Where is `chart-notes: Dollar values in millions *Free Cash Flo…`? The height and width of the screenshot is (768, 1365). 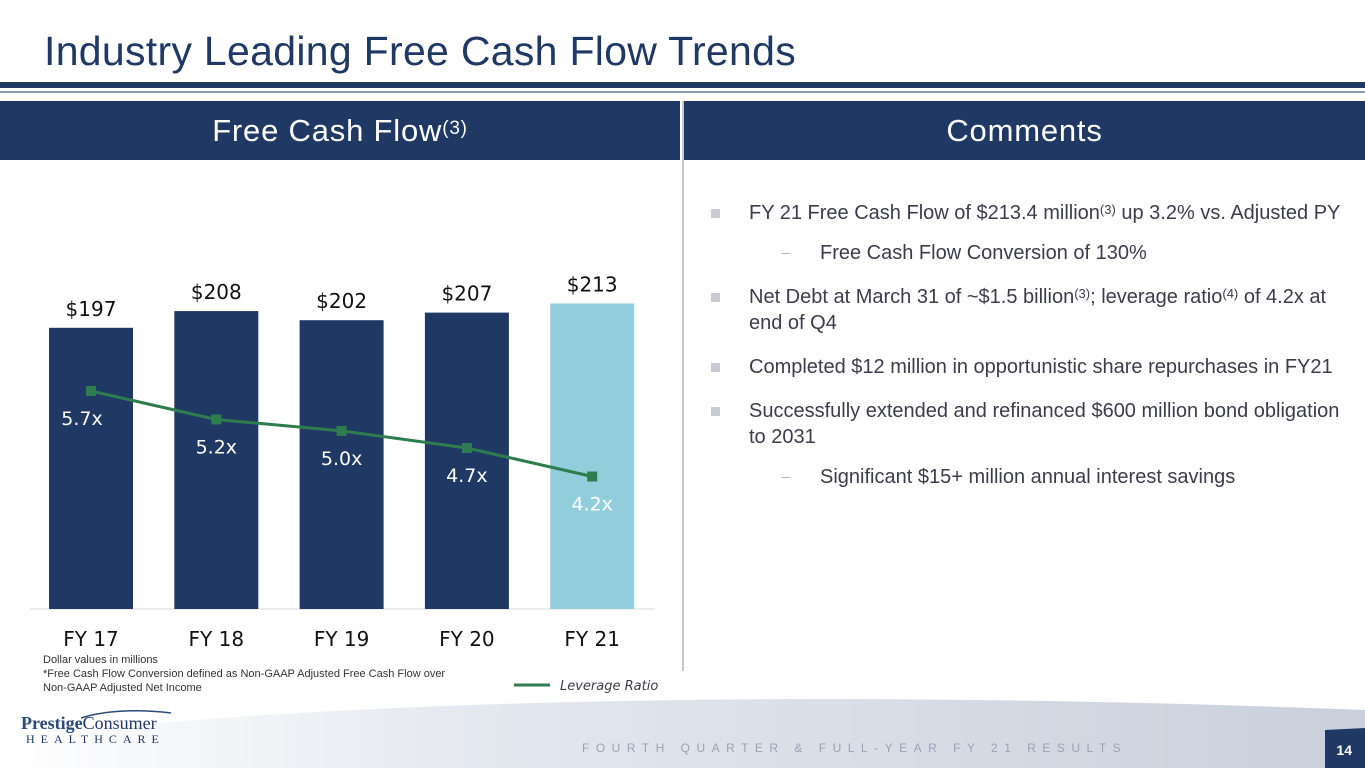 chart-notes: Dollar values in millions *Free Cash Flo… is located at coordinates (244, 674).